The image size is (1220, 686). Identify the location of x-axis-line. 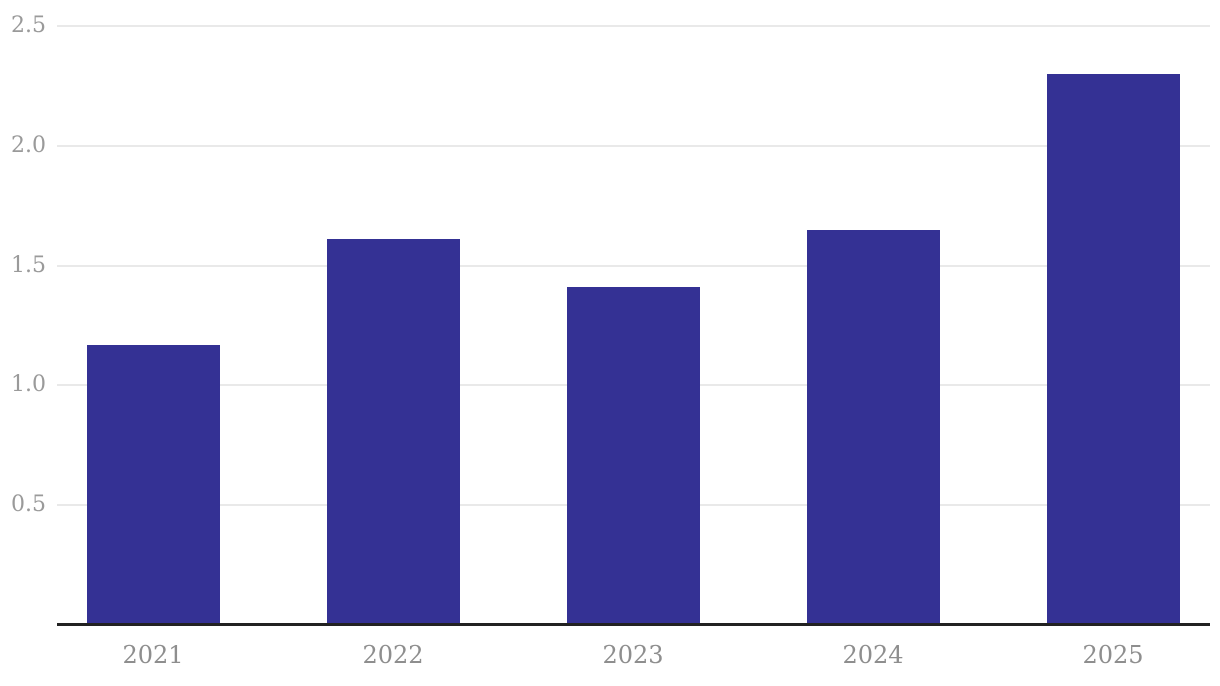
(633, 624).